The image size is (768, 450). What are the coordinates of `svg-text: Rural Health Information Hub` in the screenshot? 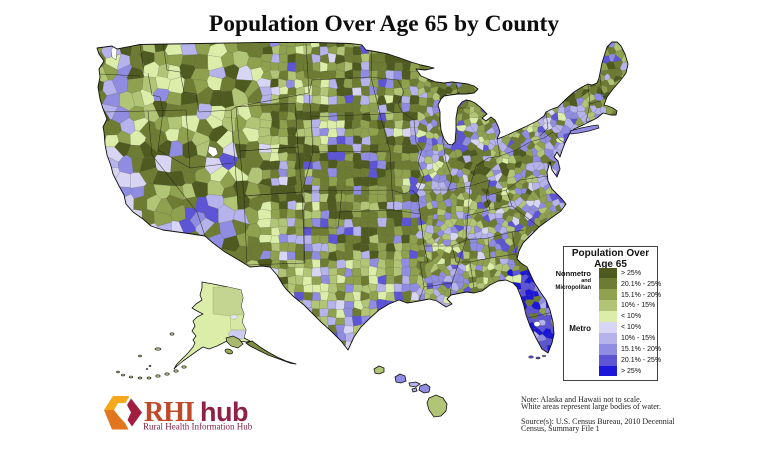 It's located at (198, 427).